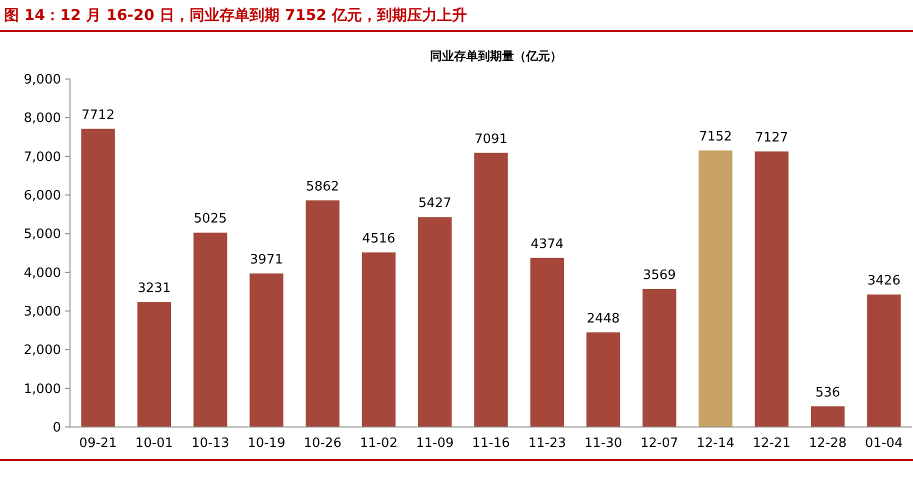 The width and height of the screenshot is (913, 483). I want to click on x-tick-label: 12-28, so click(827, 443).